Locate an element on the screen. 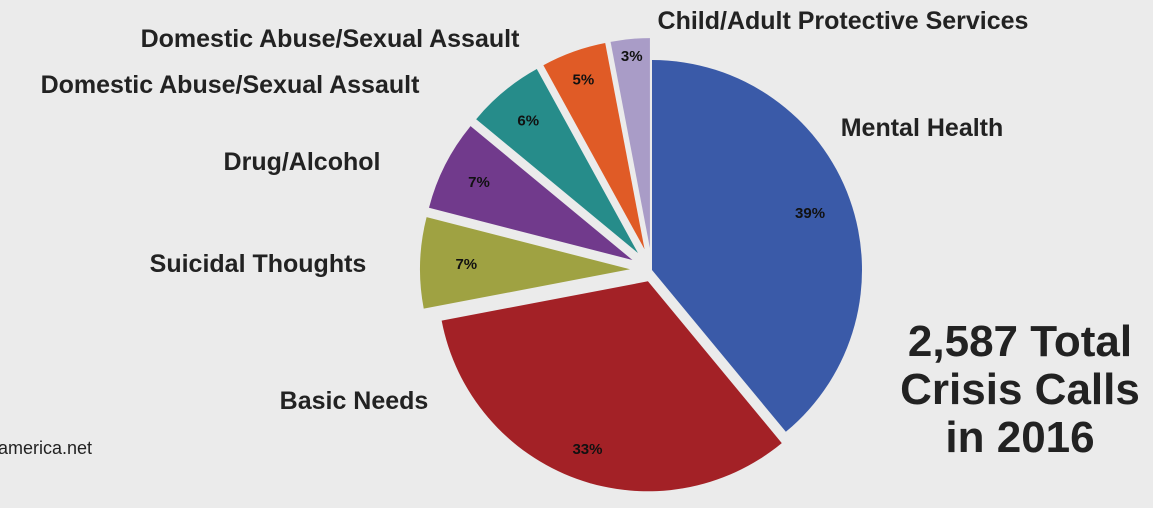  source-url: america.net is located at coordinates (46, 448).